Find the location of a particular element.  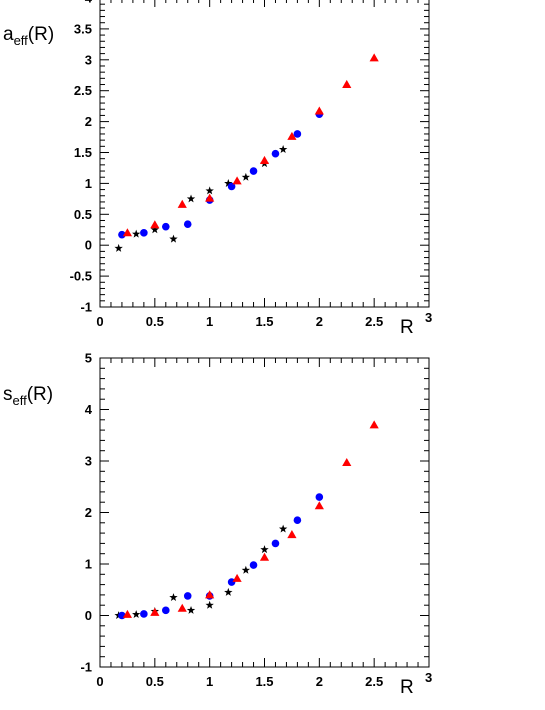

x-tick-label: 3 is located at coordinates (428, 317).